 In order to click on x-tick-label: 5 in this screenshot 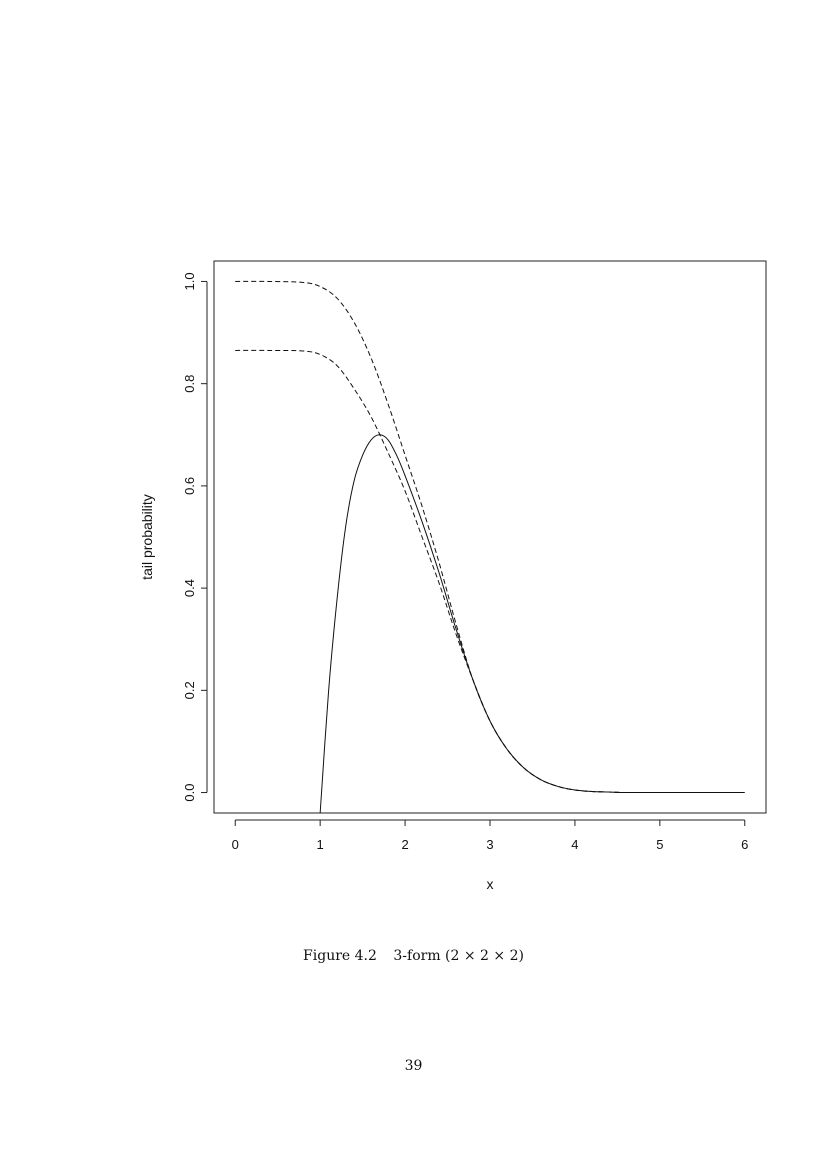, I will do `click(659, 844)`.